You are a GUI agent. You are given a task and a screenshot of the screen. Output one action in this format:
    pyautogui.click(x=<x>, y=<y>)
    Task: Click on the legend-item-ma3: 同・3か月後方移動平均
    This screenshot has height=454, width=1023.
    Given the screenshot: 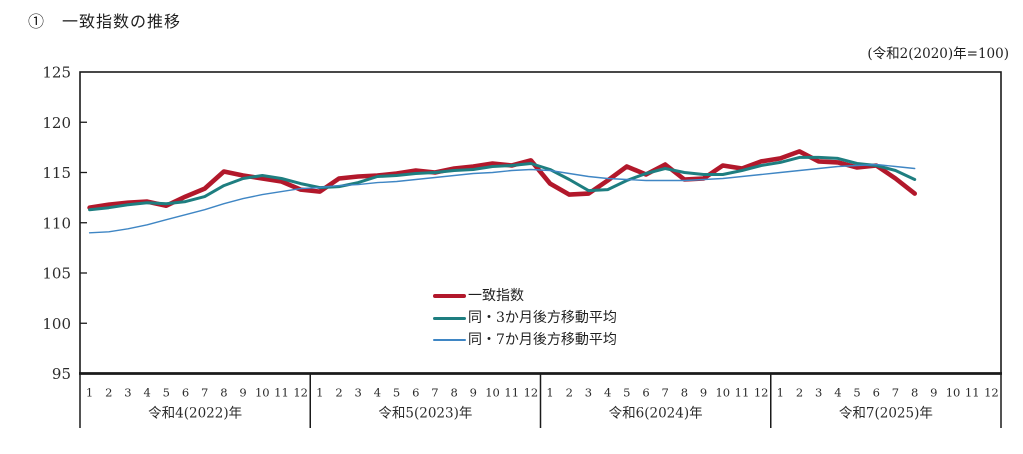 What is the action you would take?
    pyautogui.click(x=525, y=318)
    